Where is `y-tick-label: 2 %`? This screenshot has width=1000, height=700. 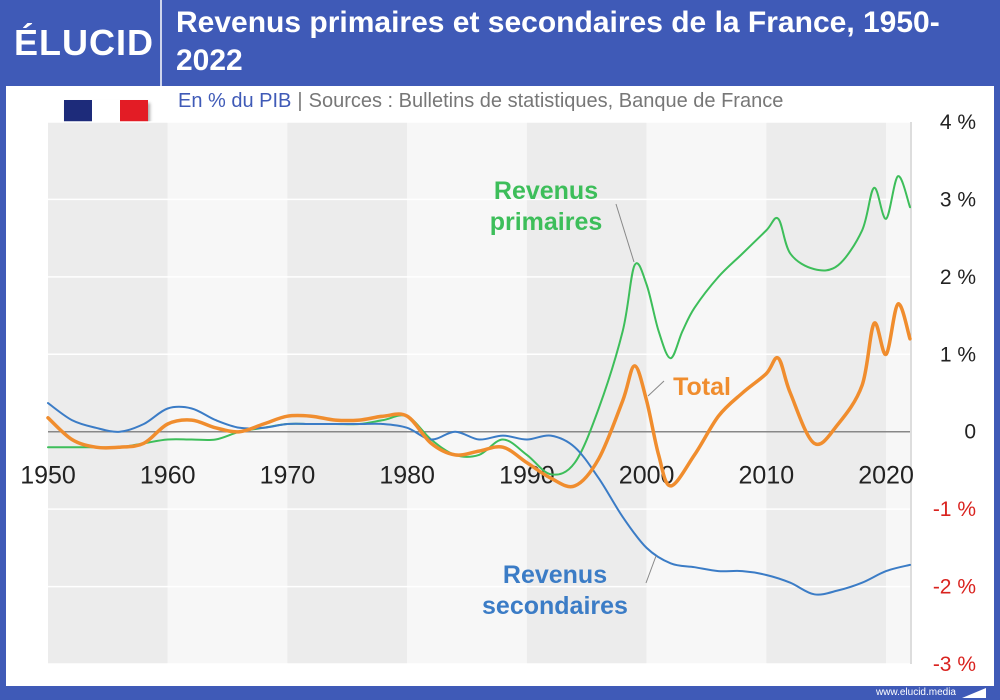 y-tick-label: 2 % is located at coordinates (958, 277).